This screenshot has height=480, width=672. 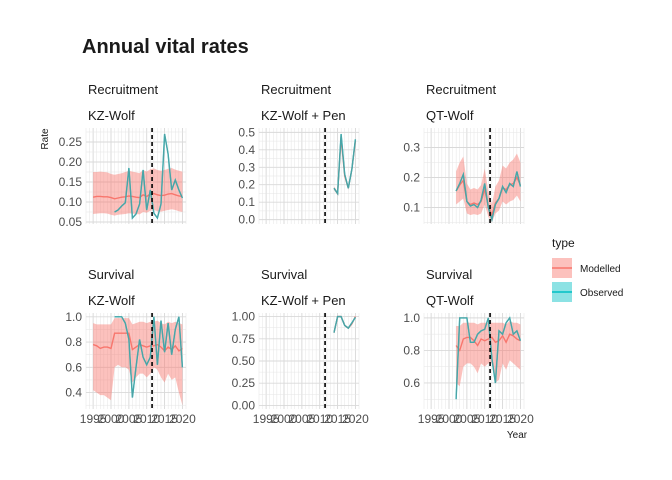 What do you see at coordinates (319, 419) in the screenshot?
I see `panel-5-x-tick-label: 2010` at bounding box center [319, 419].